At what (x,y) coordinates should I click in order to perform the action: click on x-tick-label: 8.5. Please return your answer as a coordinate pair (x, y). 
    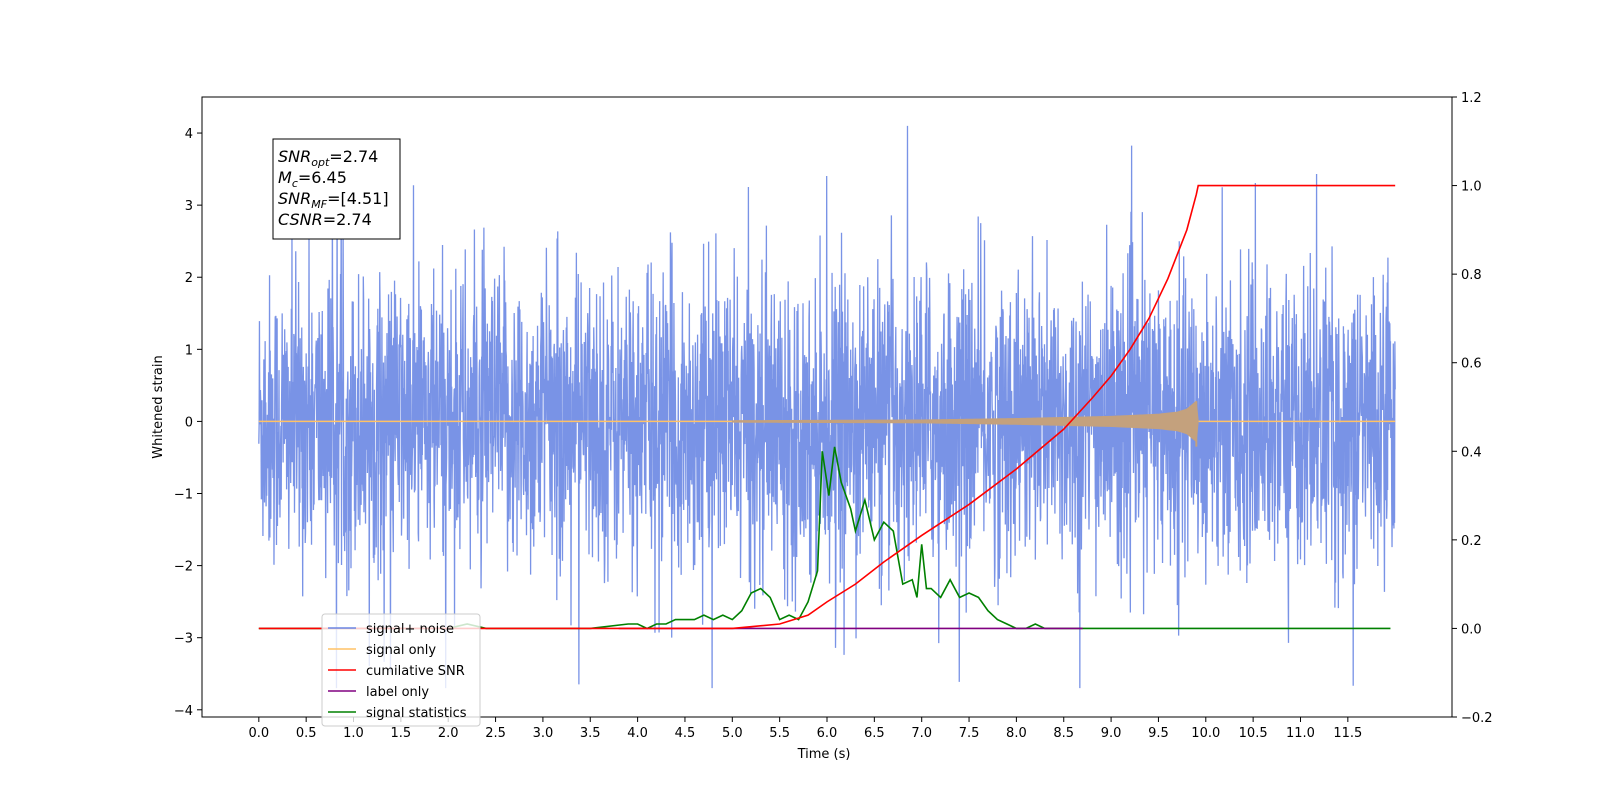
    Looking at the image, I should click on (1063, 733).